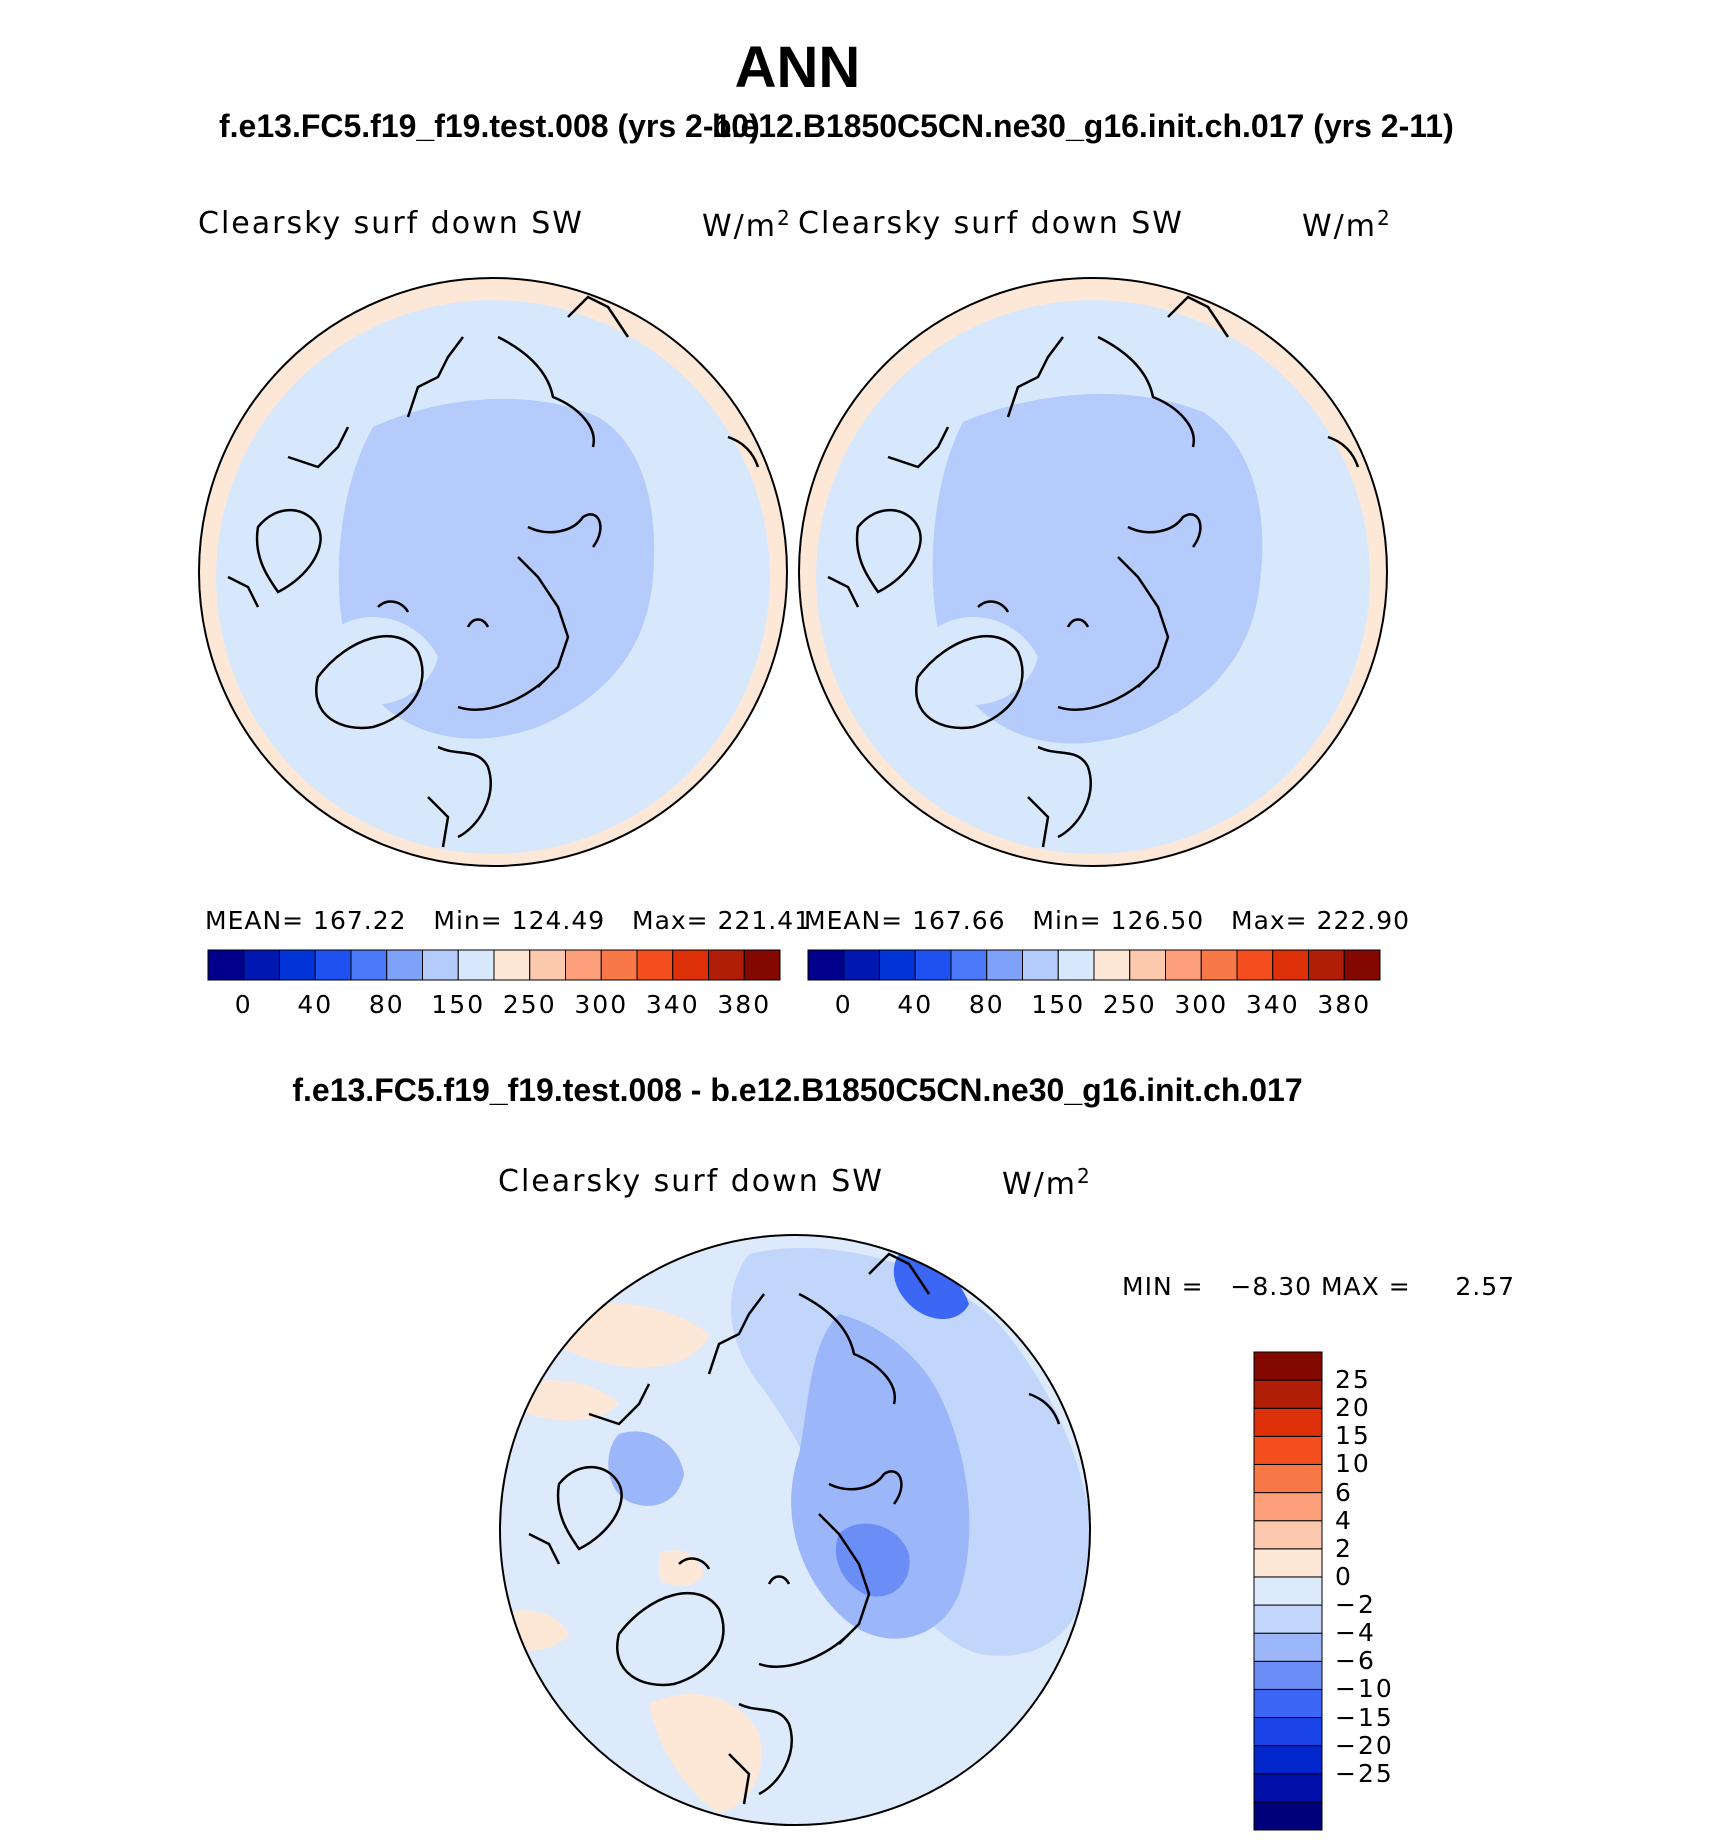 This screenshot has height=1840, width=1710. I want to click on panel1-colorbar, so click(494, 965).